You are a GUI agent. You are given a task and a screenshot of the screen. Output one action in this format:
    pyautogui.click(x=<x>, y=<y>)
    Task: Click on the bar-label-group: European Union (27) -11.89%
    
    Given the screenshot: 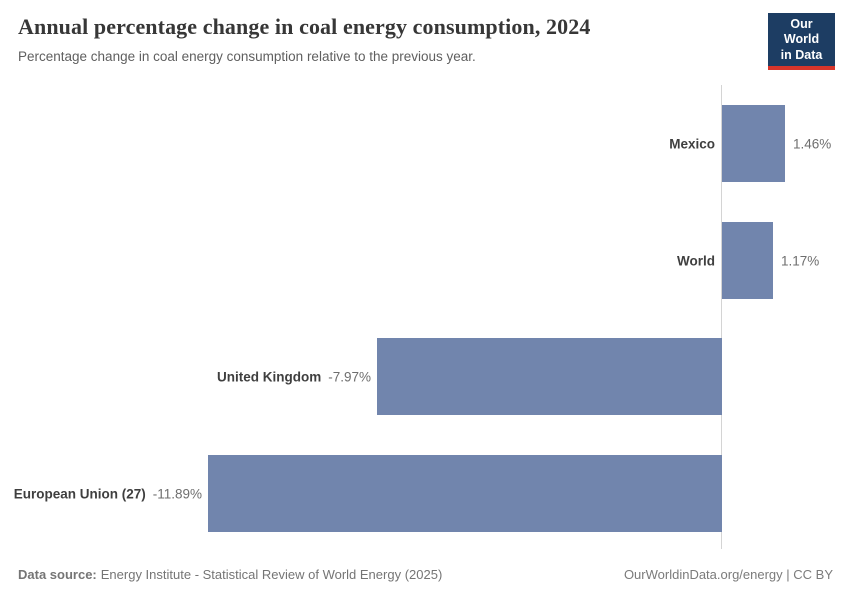 What is the action you would take?
    pyautogui.click(x=108, y=493)
    